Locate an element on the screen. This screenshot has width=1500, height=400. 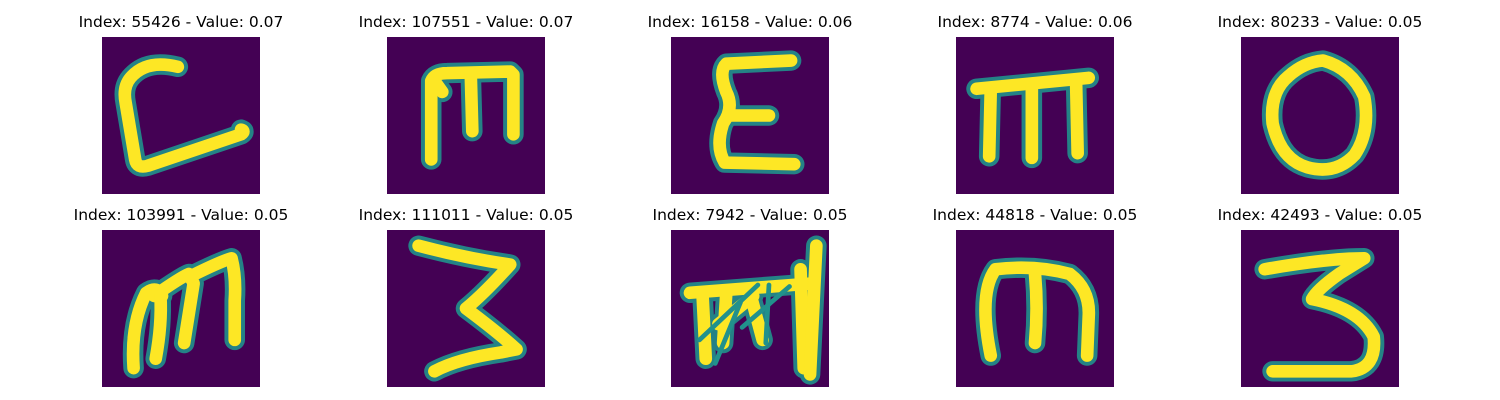
panel-title: Index: 111011 - Value: 0.05 is located at coordinates (466, 215).